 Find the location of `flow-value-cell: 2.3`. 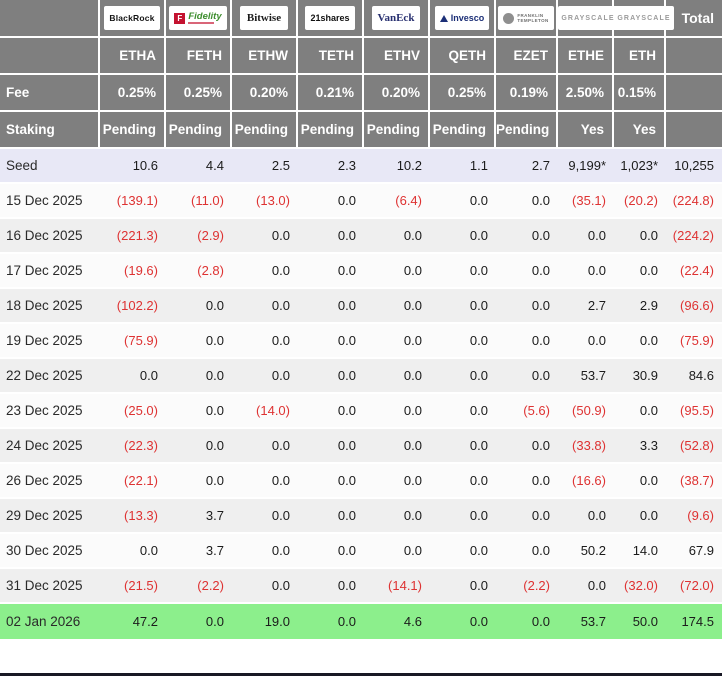

flow-value-cell: 2.3 is located at coordinates (331, 166).